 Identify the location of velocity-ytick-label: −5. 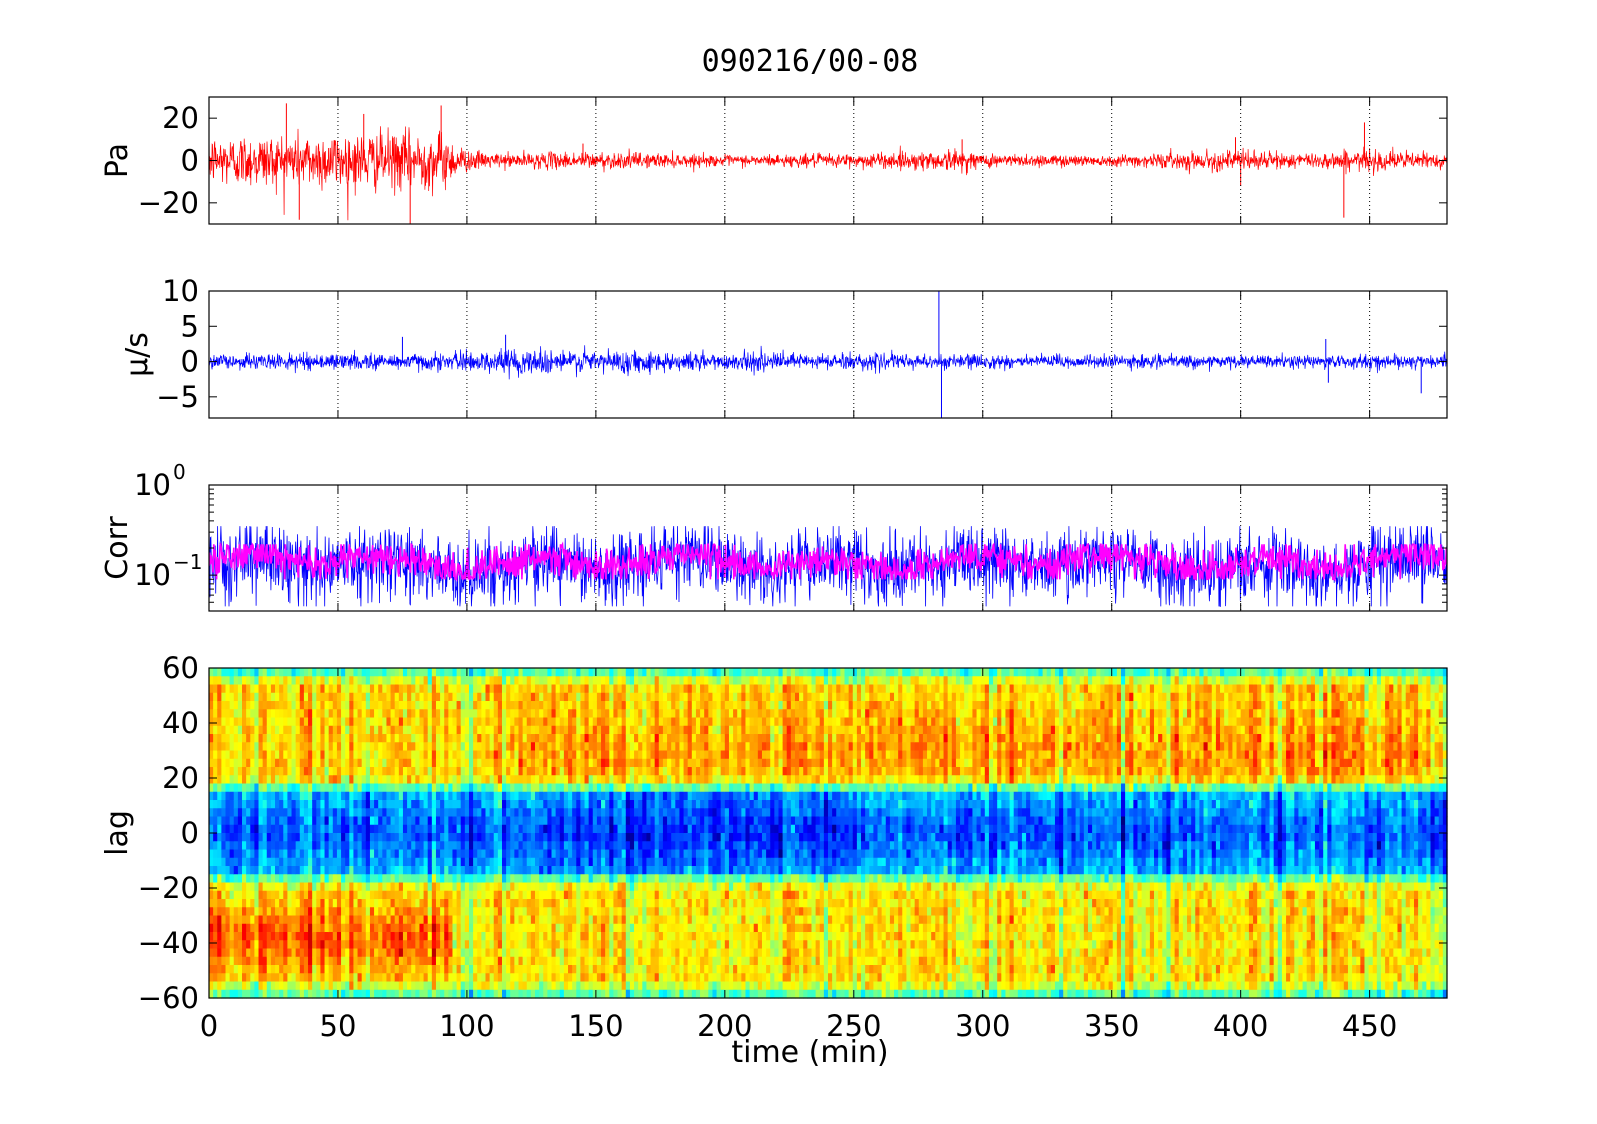
(177, 397).